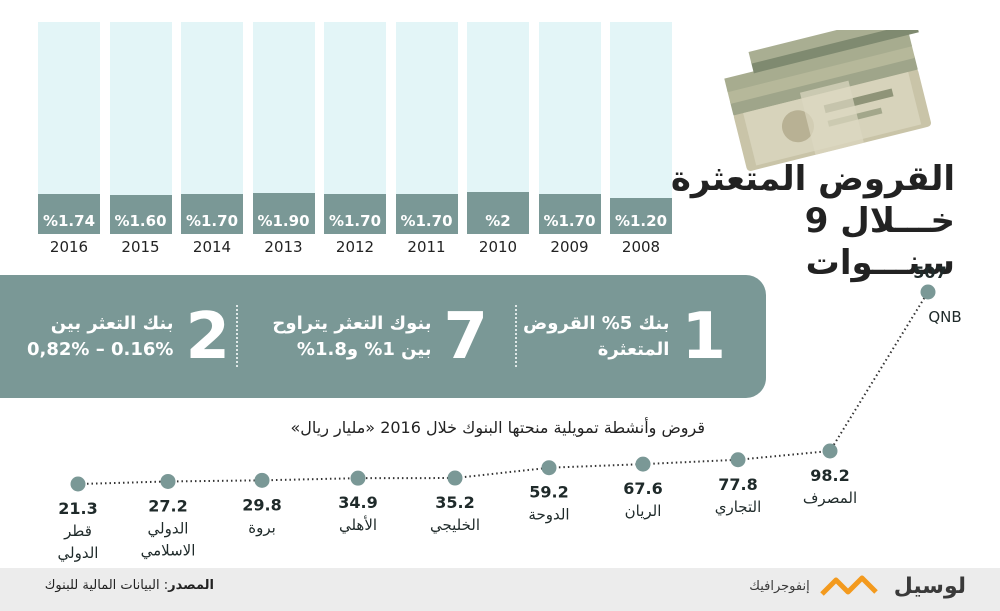 The image size is (1000, 611). What do you see at coordinates (69, 221) in the screenshot?
I see `bar-value-label: %1.74` at bounding box center [69, 221].